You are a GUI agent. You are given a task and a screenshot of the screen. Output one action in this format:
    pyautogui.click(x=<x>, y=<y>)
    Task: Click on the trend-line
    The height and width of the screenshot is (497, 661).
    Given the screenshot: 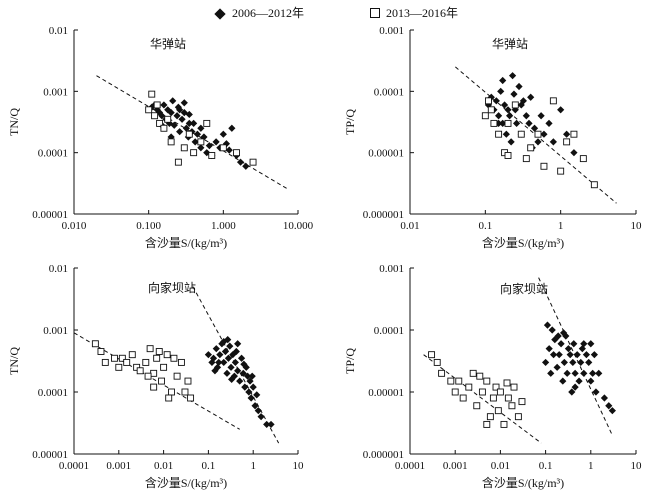 What is the action you would take?
    pyautogui.click(x=192, y=133)
    